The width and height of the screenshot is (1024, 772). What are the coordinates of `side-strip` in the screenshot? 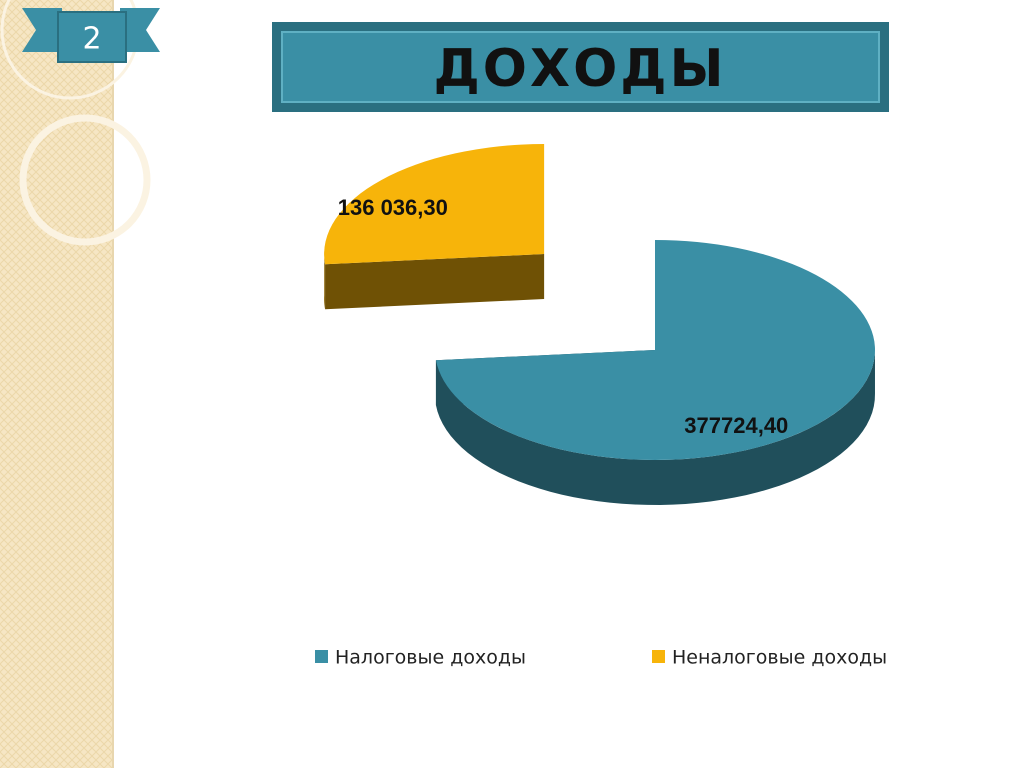 It's located at (56, 384).